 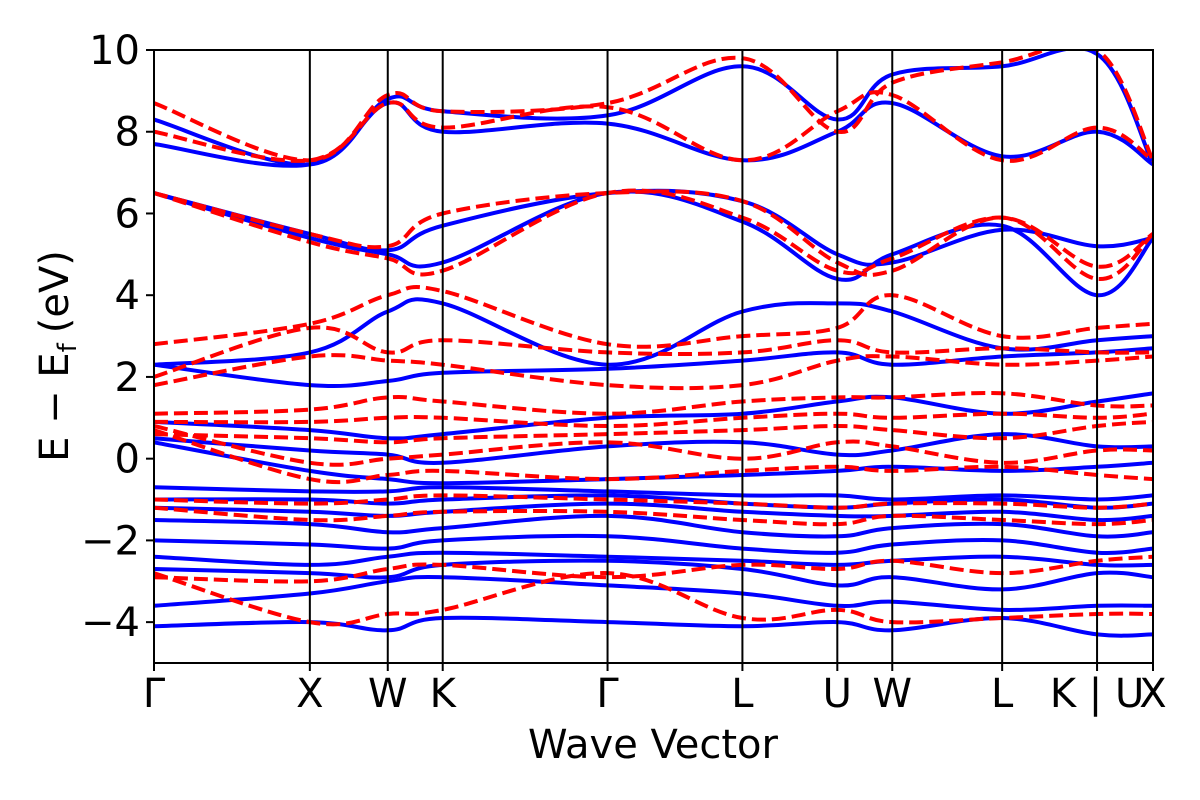 I want to click on y-axis-label-subscript: f, so click(x=68, y=347).